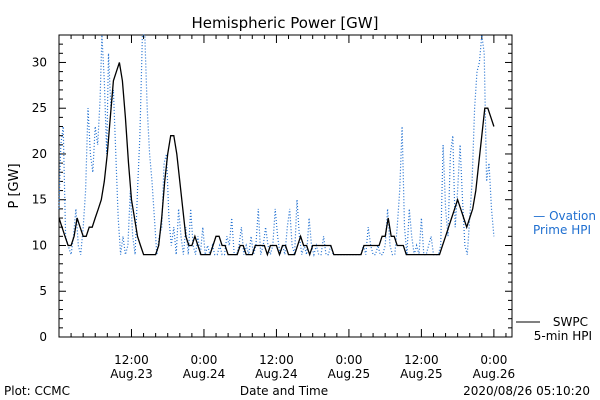 This screenshot has height=400, width=600. Describe the element at coordinates (37, 391) in the screenshot. I see `plot-credit: Plot: CCMC` at that location.